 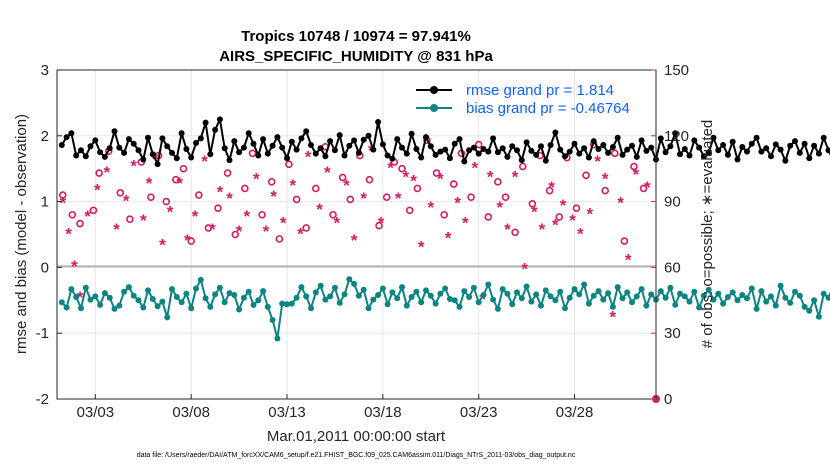 I want to click on y-right-tick-label: 30, so click(x=672, y=333).